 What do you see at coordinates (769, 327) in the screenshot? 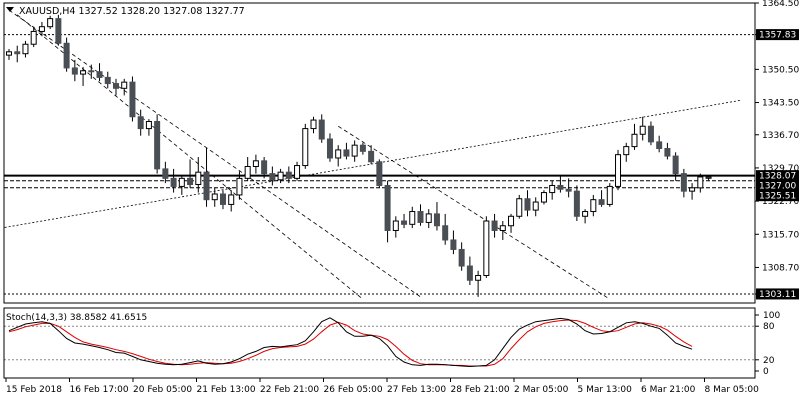
I see `stoch-tick-label: 80` at bounding box center [769, 327].